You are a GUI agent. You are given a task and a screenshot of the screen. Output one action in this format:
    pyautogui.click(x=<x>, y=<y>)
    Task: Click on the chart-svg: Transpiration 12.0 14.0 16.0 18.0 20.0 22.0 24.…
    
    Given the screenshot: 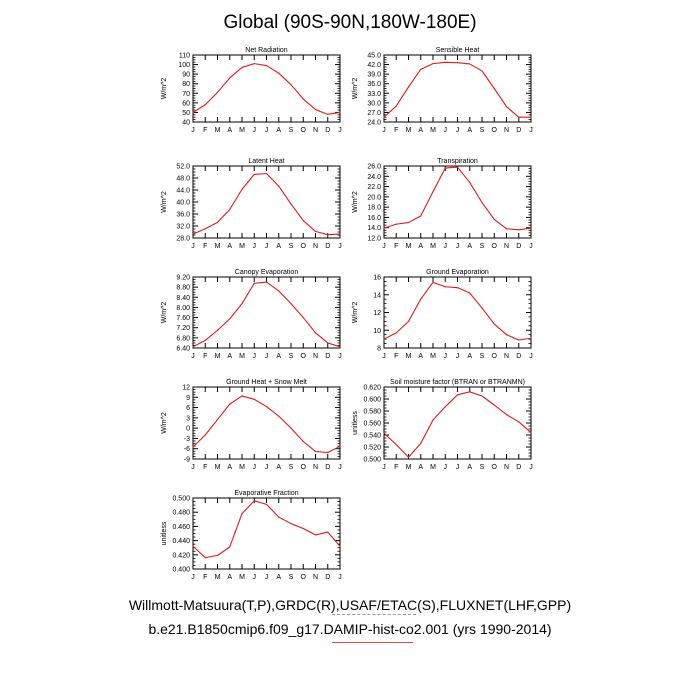 What is the action you would take?
    pyautogui.click(x=442, y=204)
    